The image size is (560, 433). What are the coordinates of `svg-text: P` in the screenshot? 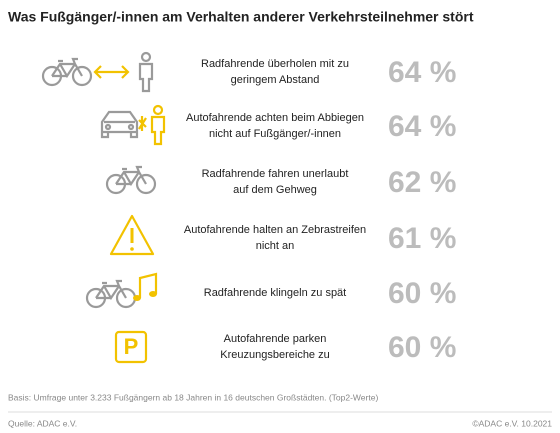 It's located at (131, 346).